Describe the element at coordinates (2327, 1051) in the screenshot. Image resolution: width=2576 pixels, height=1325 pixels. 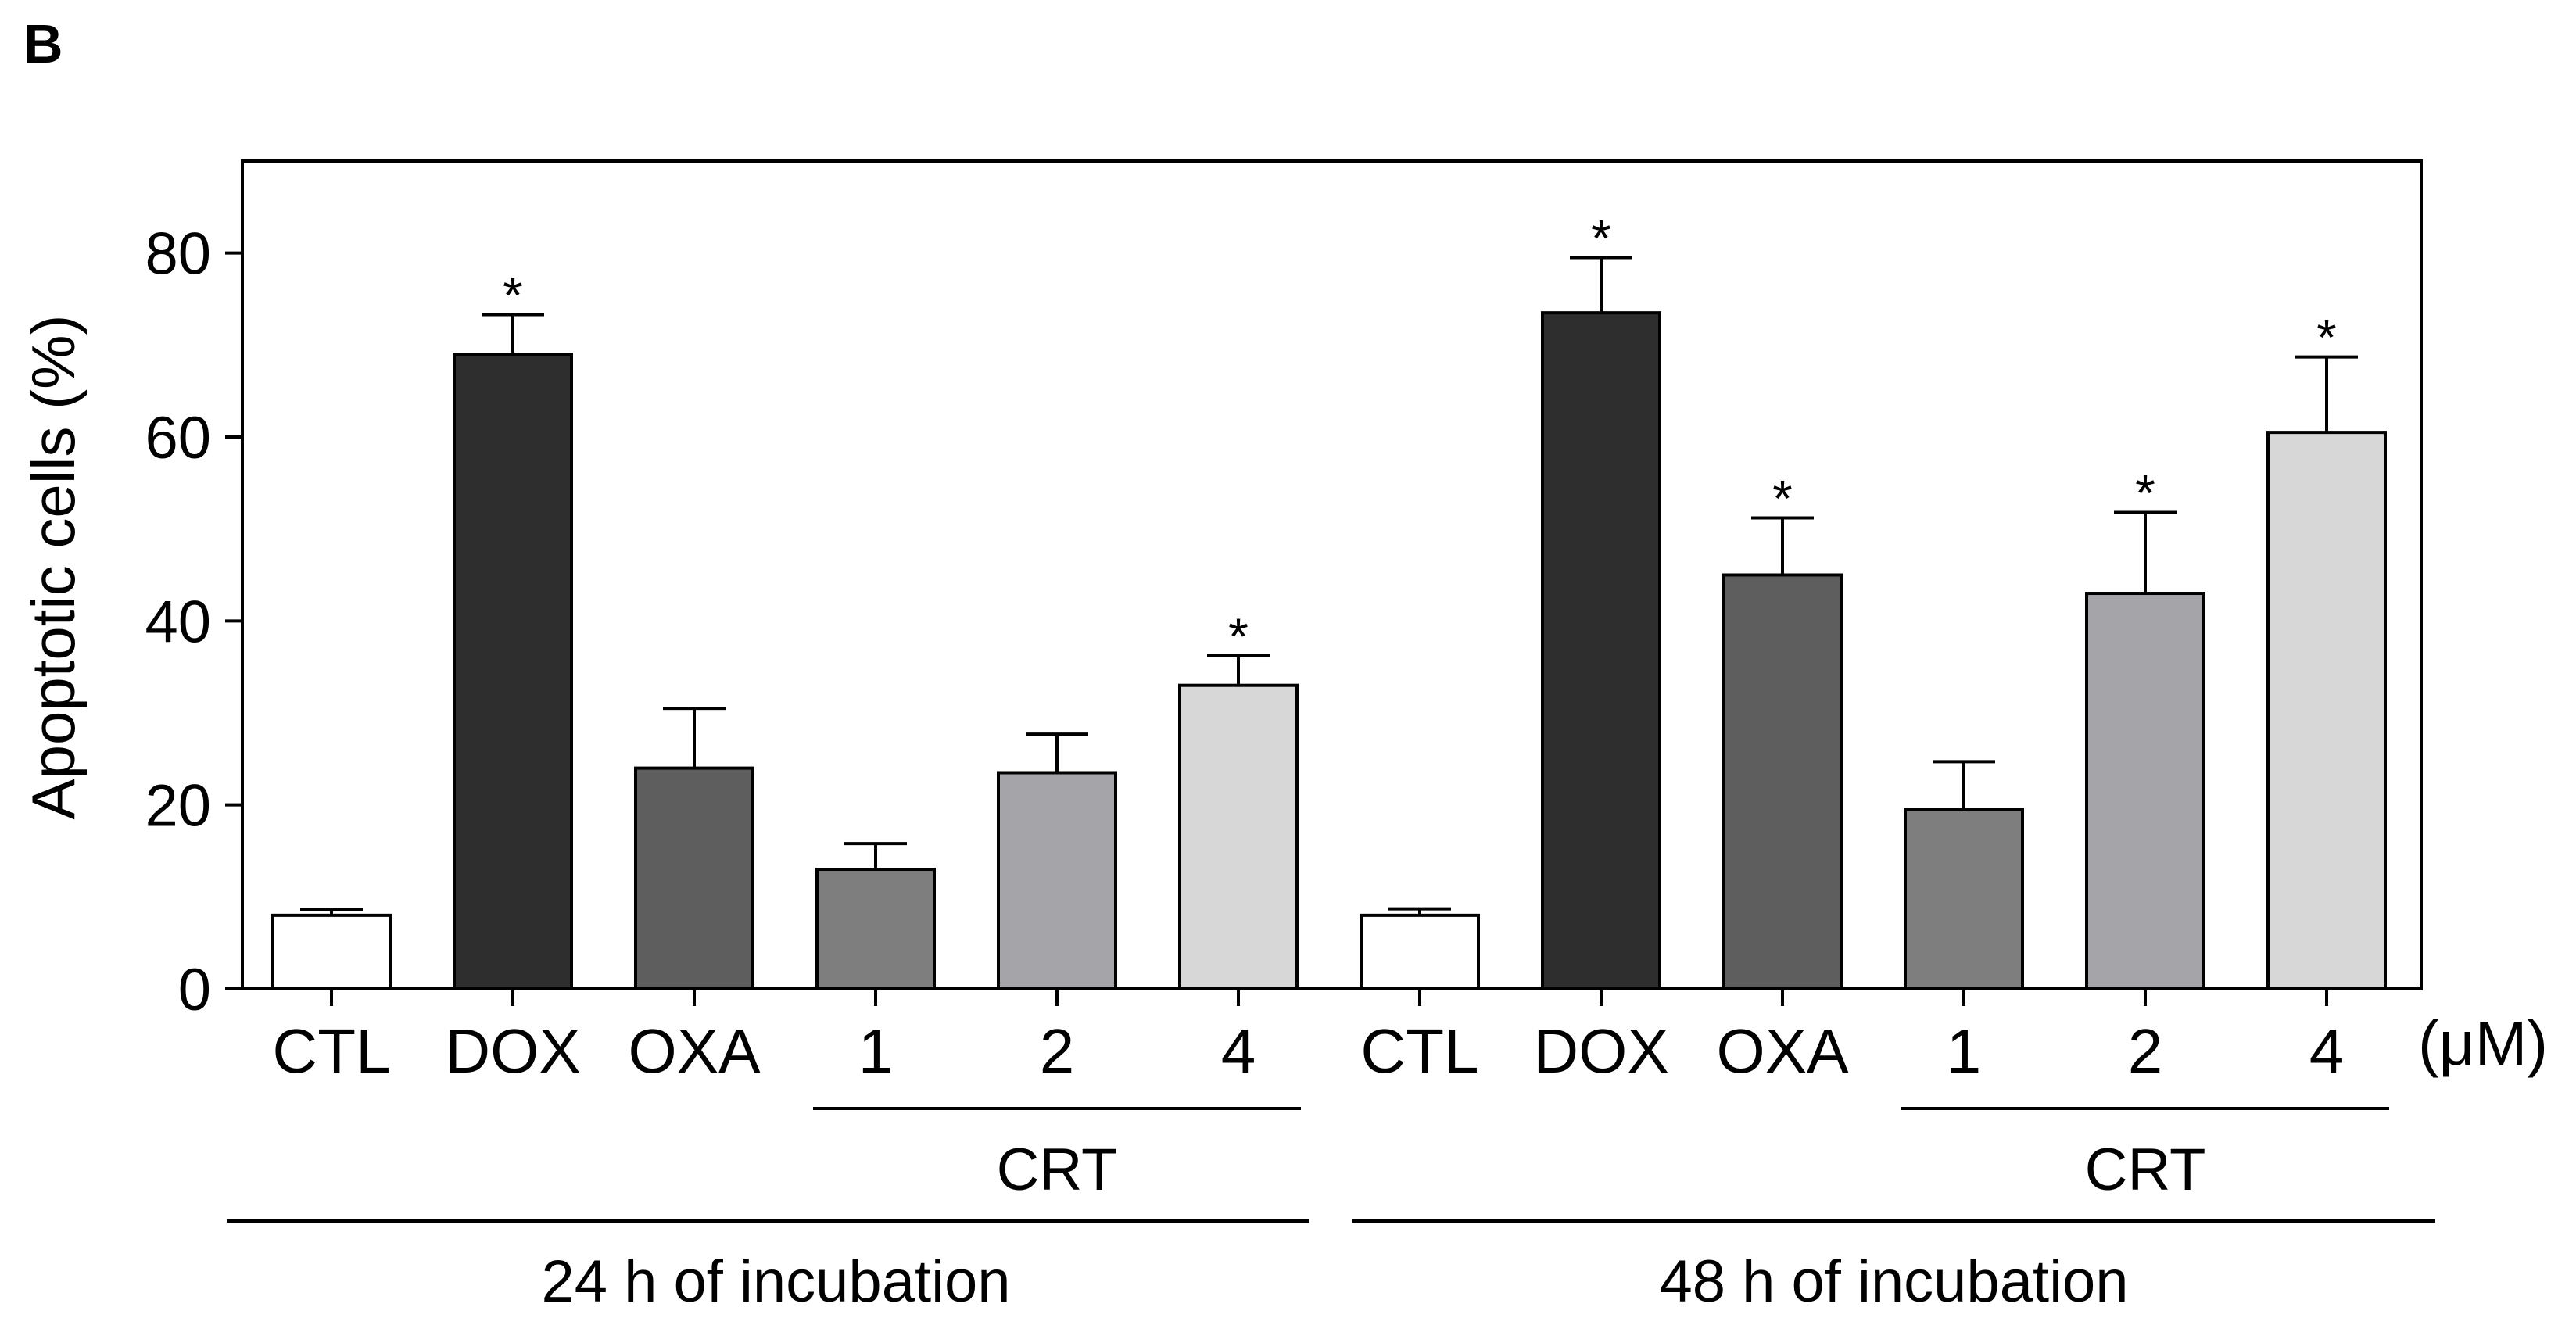
I see `x-category-label-11: 4` at that location.